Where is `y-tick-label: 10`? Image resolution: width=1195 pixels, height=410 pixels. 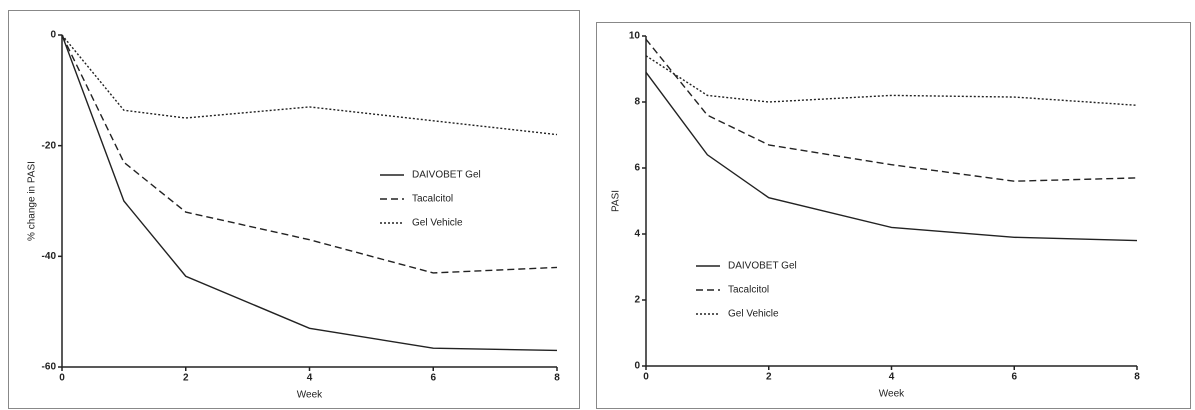 y-tick-label: 10 is located at coordinates (635, 36).